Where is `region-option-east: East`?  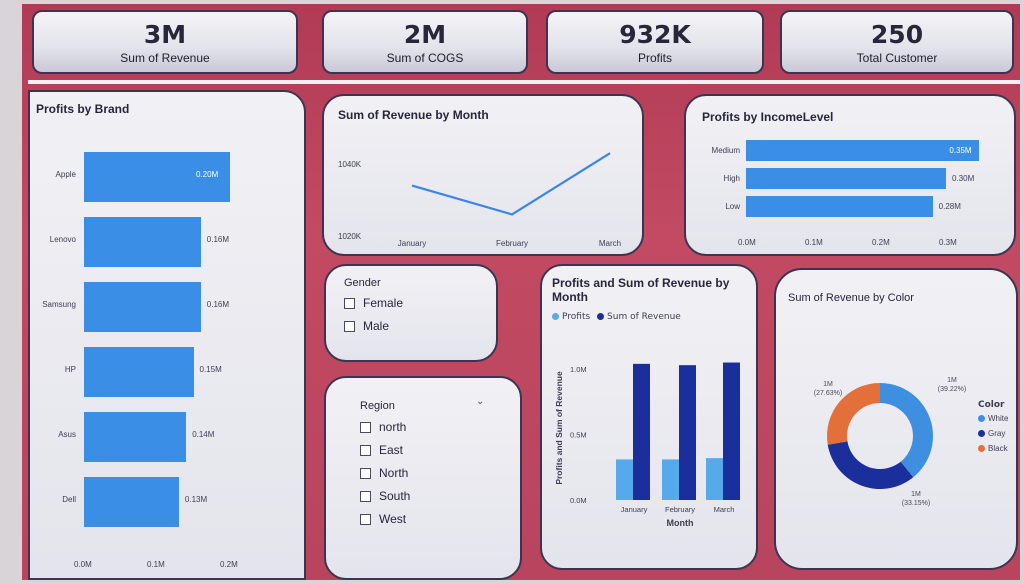 region-option-east: East is located at coordinates (381, 450).